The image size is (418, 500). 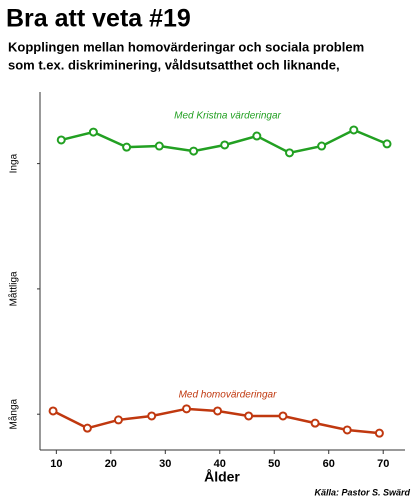 I want to click on source: Källa: Pastor S. Swärd, so click(x=362, y=492).